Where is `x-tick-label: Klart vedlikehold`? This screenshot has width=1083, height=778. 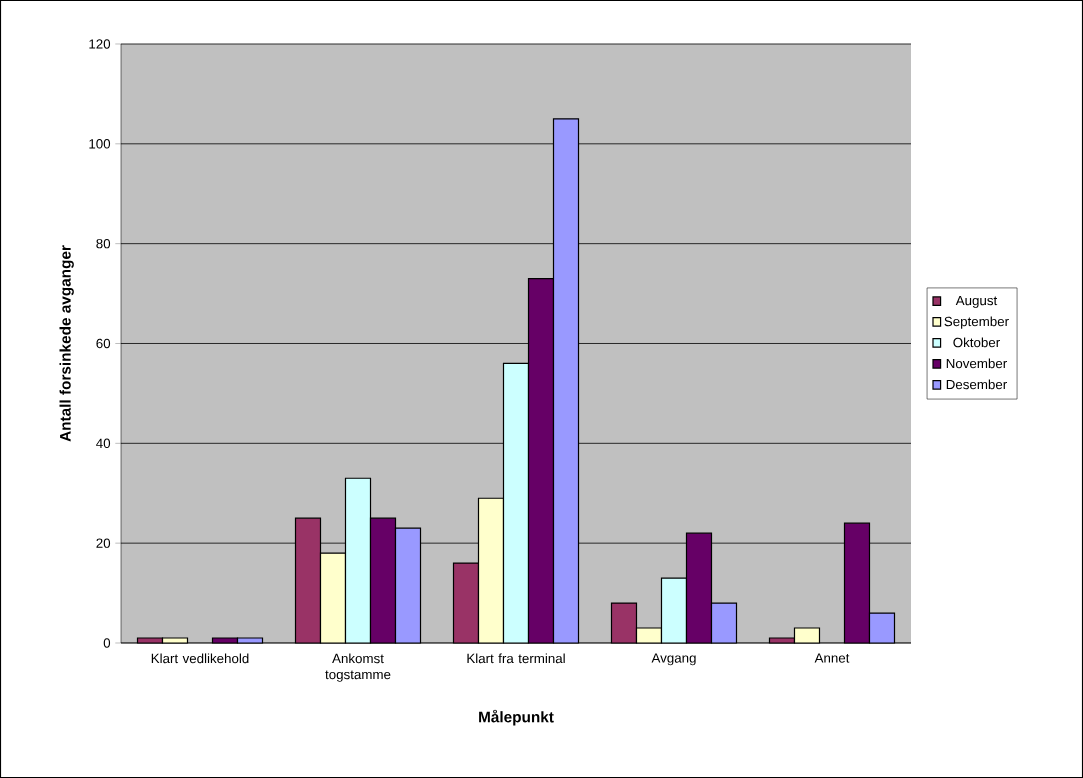
x-tick-label: Klart vedlikehold is located at coordinates (200, 658).